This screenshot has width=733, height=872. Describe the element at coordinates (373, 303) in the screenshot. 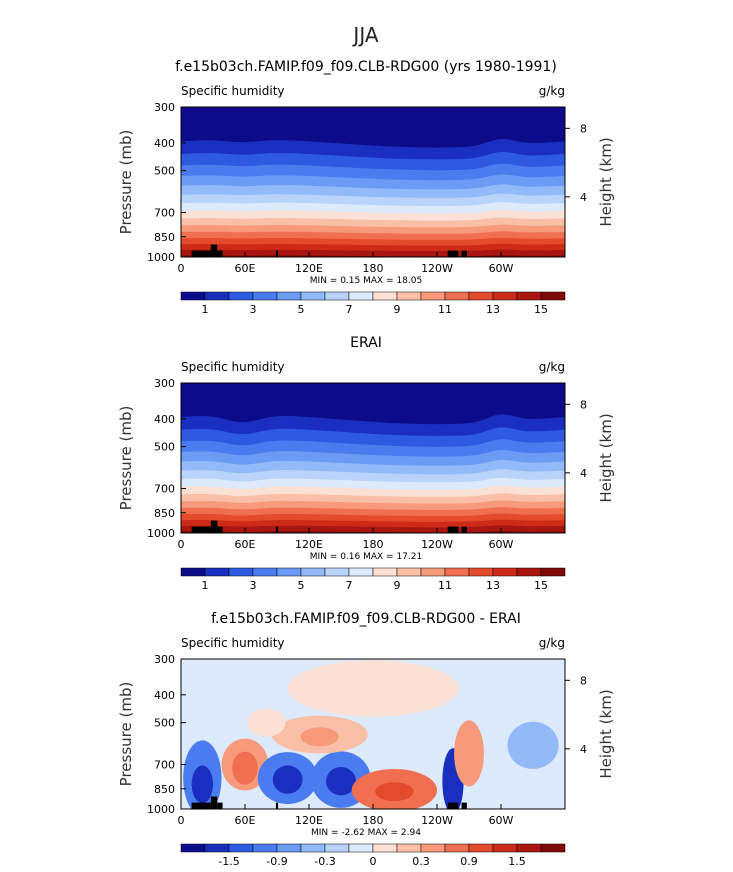

I see `colorbar: 1 3 5 7 9 11 13 15` at that location.